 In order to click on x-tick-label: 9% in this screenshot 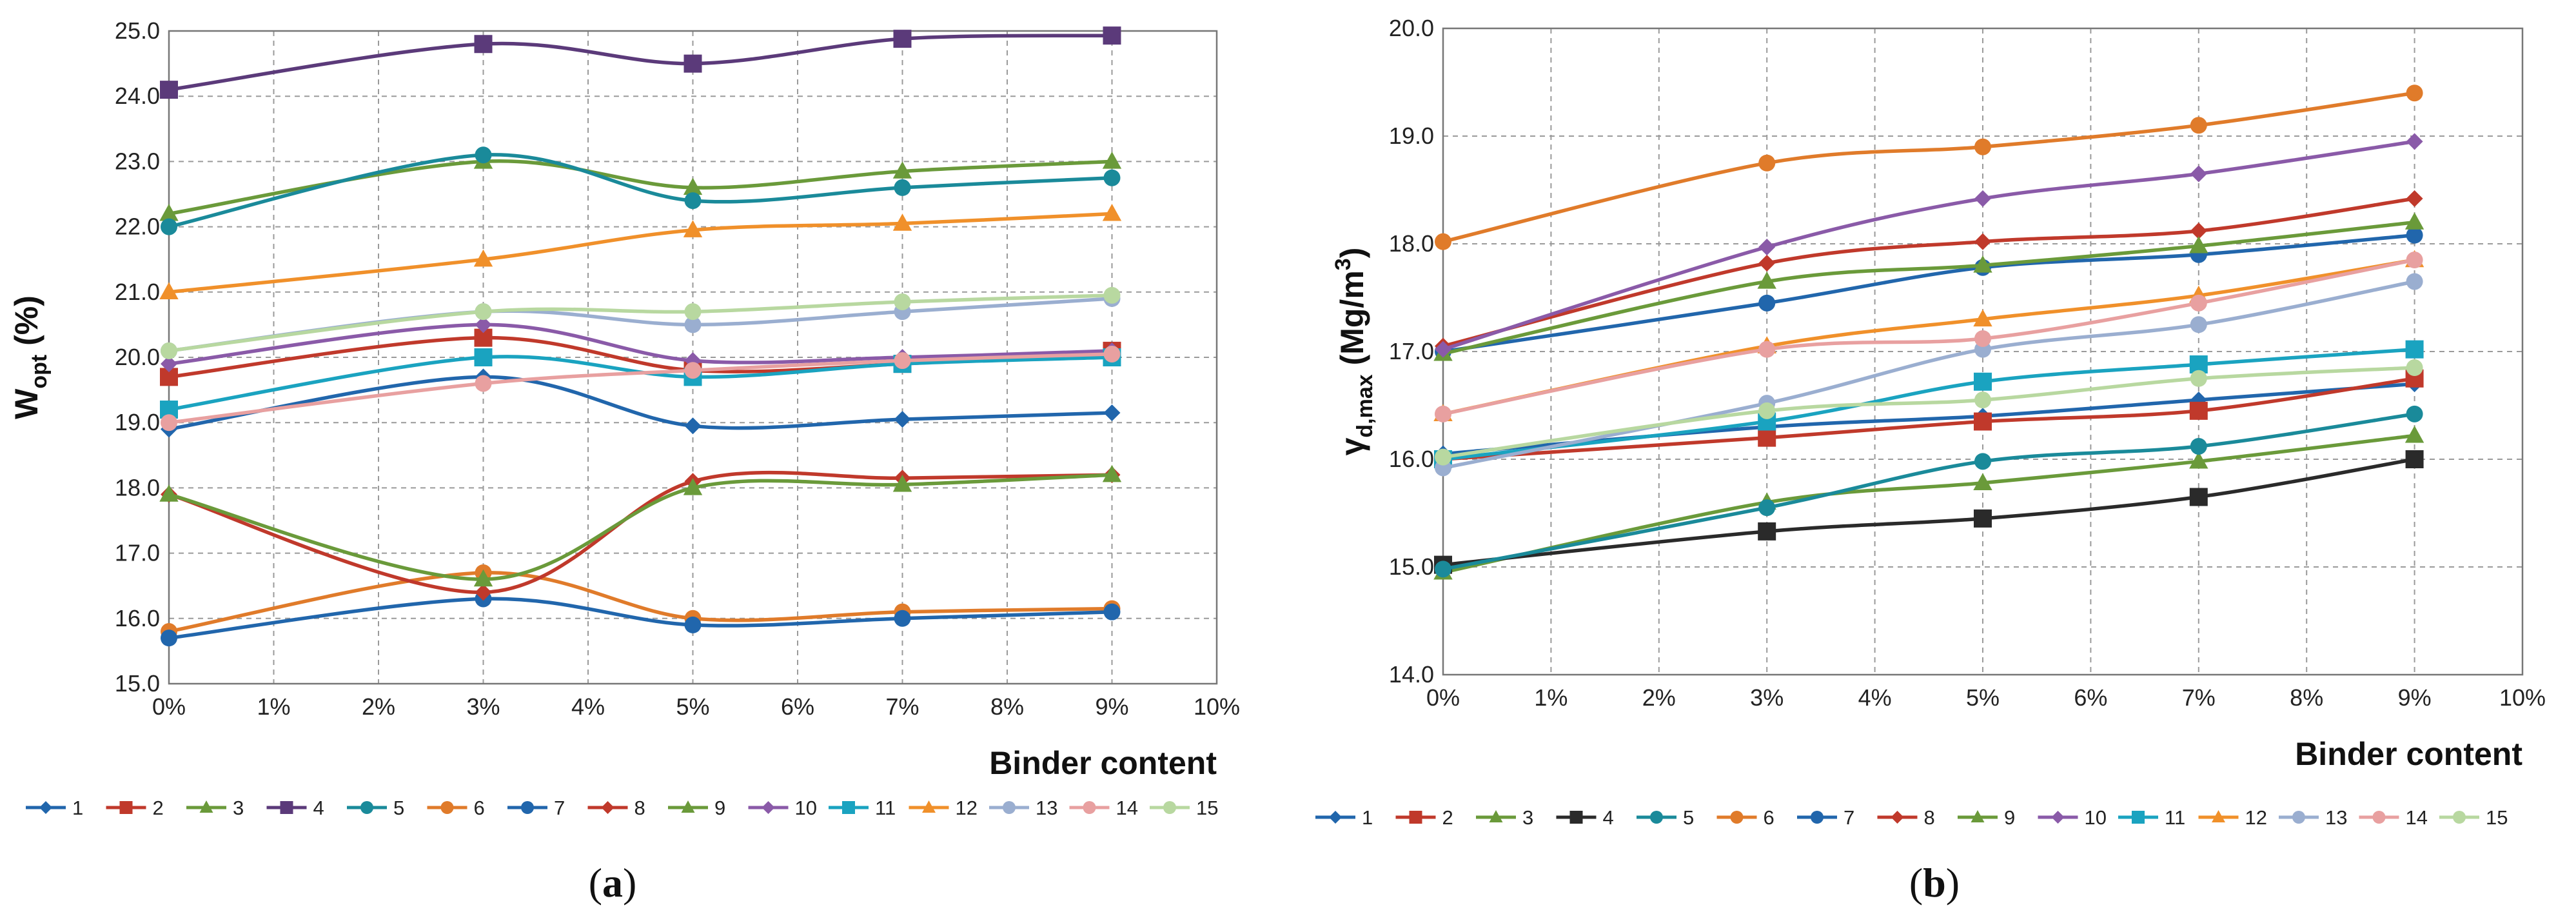, I will do `click(2415, 698)`.